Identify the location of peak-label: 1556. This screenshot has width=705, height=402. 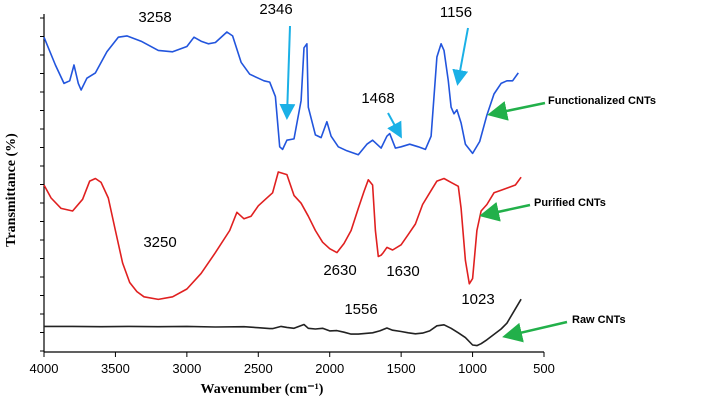
(360, 309).